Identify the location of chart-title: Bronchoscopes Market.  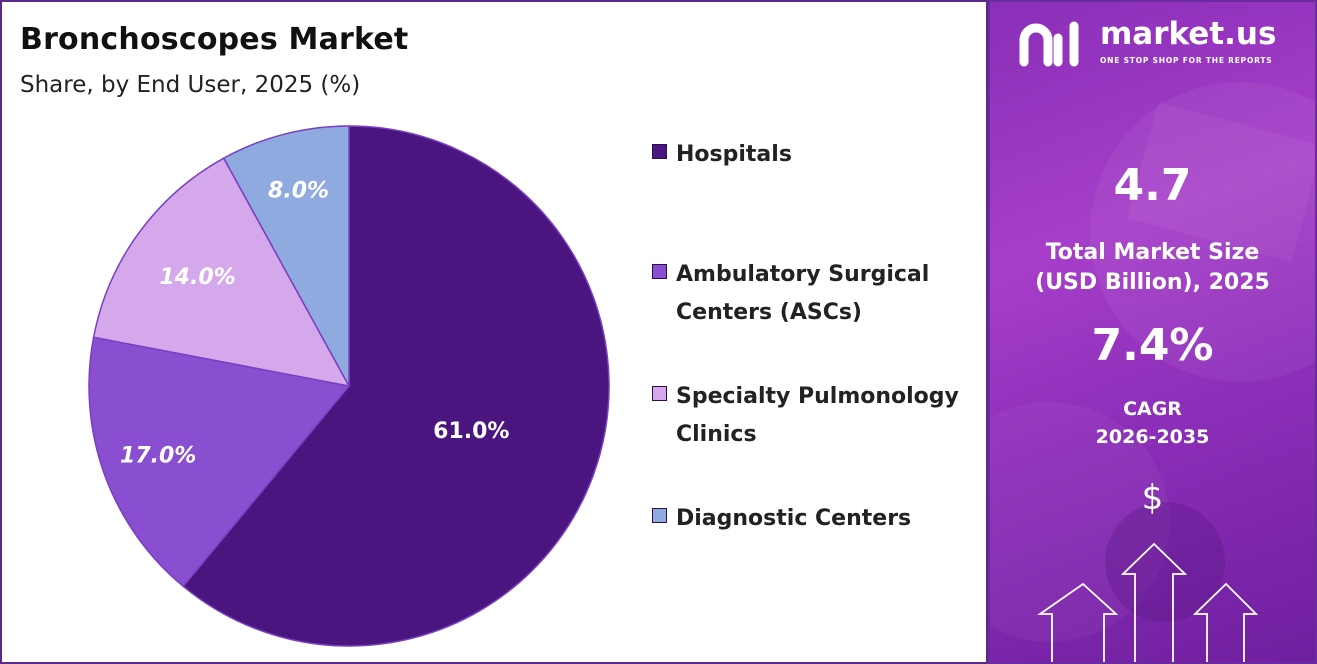
(214, 39).